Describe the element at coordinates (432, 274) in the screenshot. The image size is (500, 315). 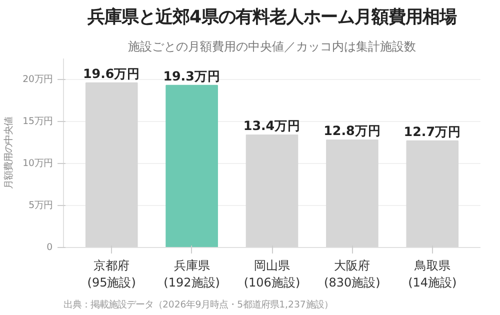
I see `x-tick-label: 鳥取県 (14施設)` at that location.